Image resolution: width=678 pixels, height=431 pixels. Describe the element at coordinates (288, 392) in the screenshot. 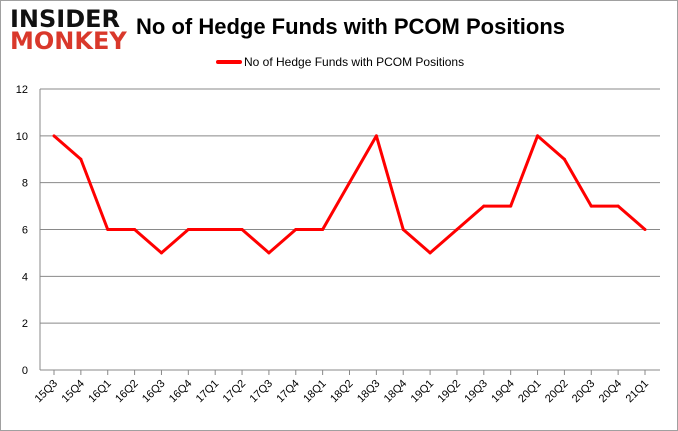

I see `x-tick-label: 17Q4` at that location.